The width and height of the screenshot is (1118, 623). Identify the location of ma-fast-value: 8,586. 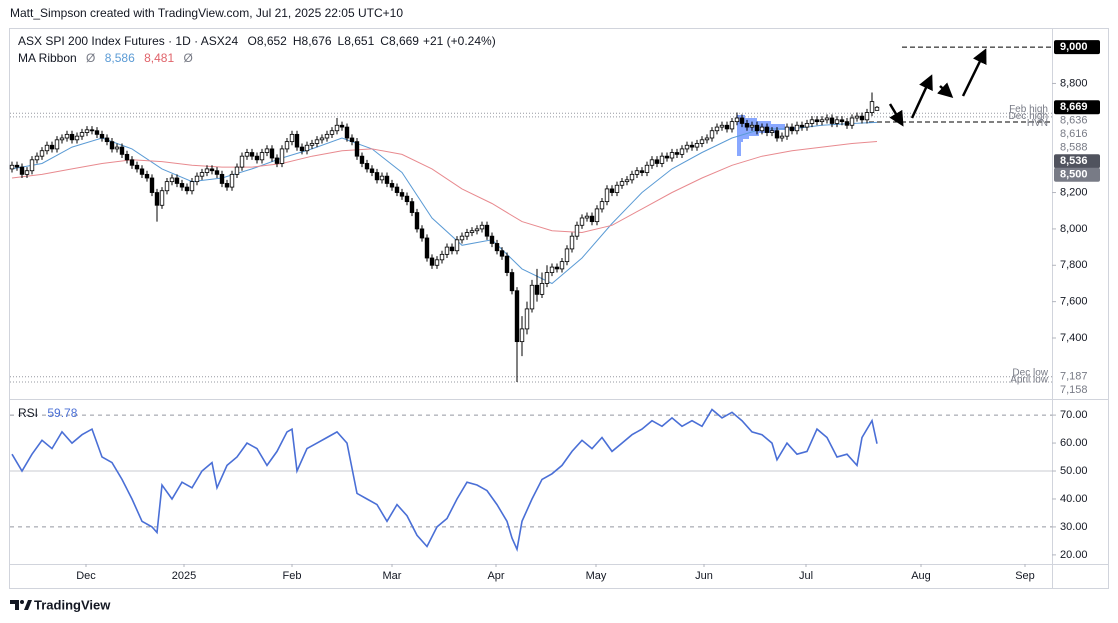
(120, 58).